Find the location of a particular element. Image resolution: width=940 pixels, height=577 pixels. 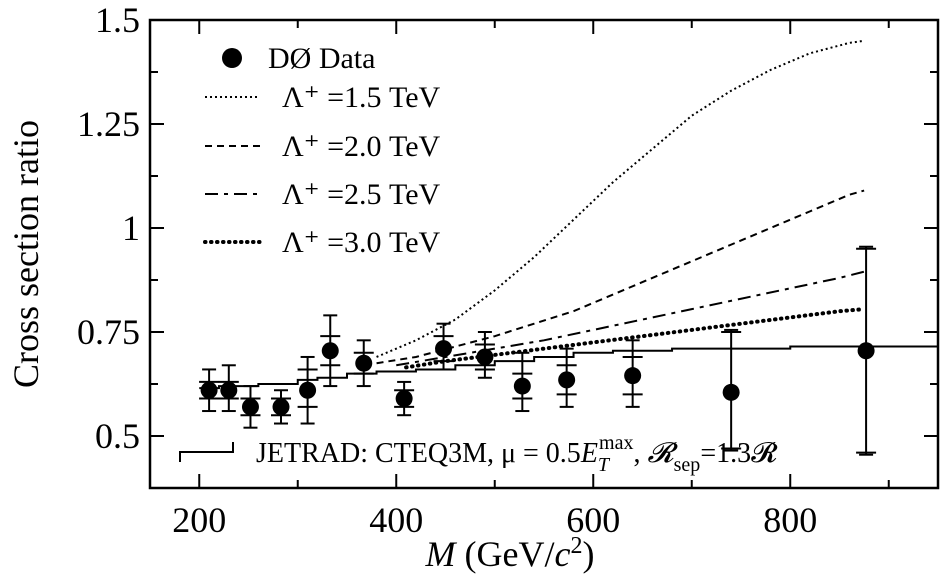

y-tick-label: 1.25 is located at coordinates (108, 124).